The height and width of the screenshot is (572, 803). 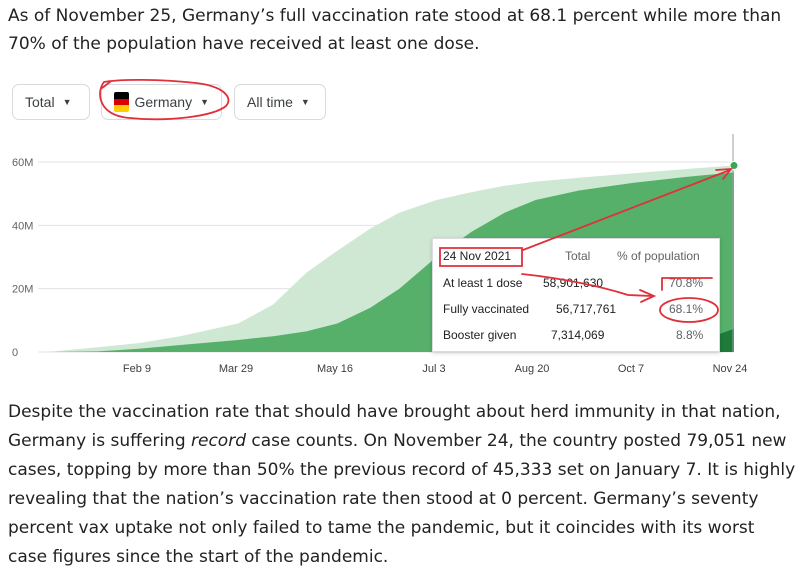 I want to click on body-text-emphasis: record, so click(x=218, y=441).